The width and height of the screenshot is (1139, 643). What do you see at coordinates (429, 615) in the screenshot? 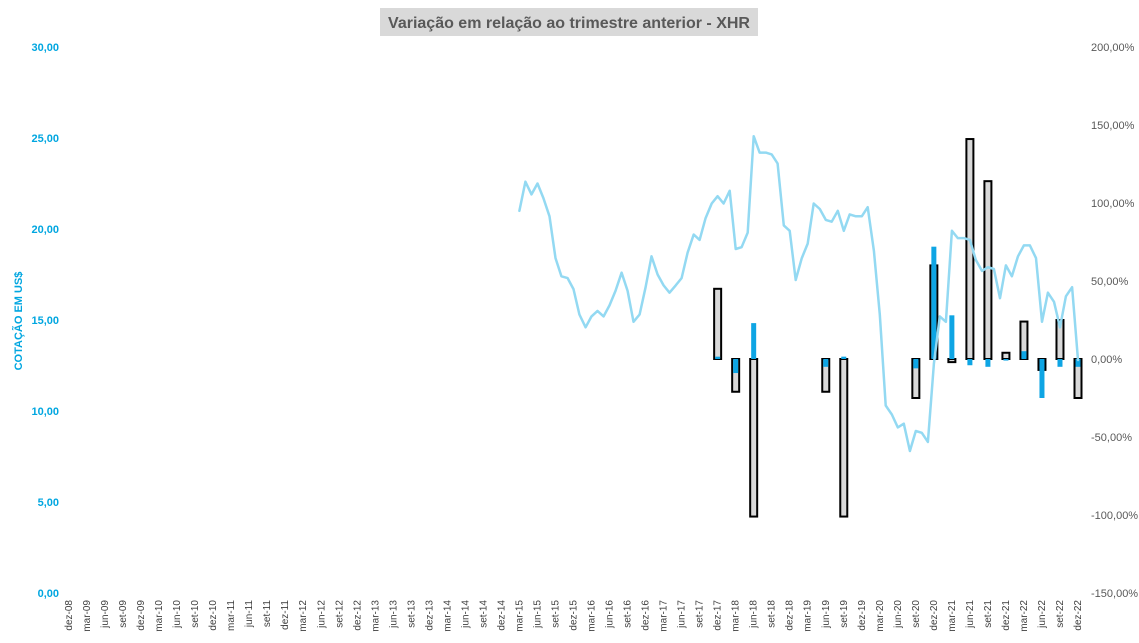
I see `x-axis-tick-label: dez-13` at bounding box center [429, 615].